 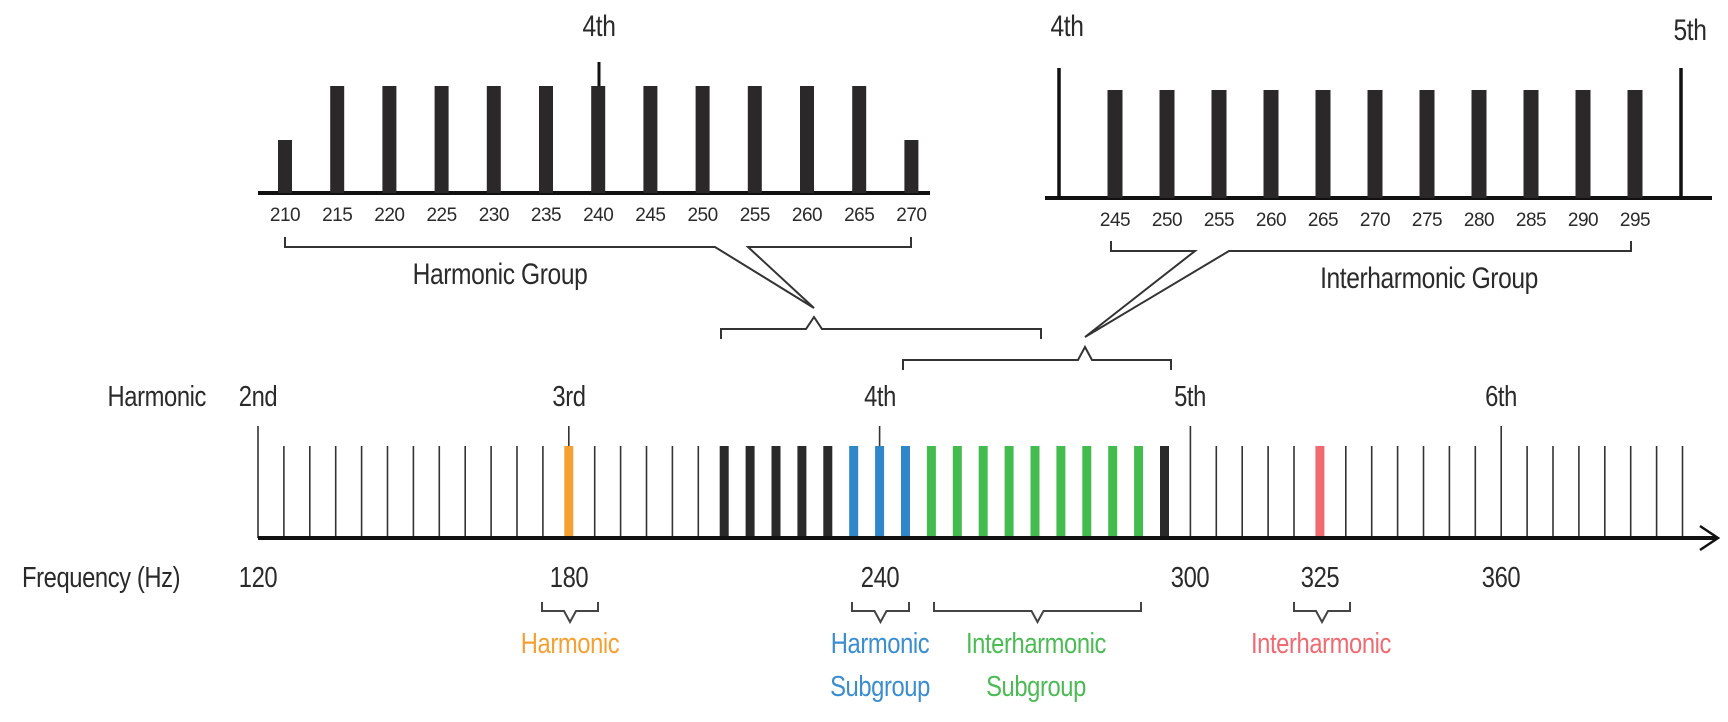 I want to click on panel-tick-label: 285, so click(x=1531, y=220).